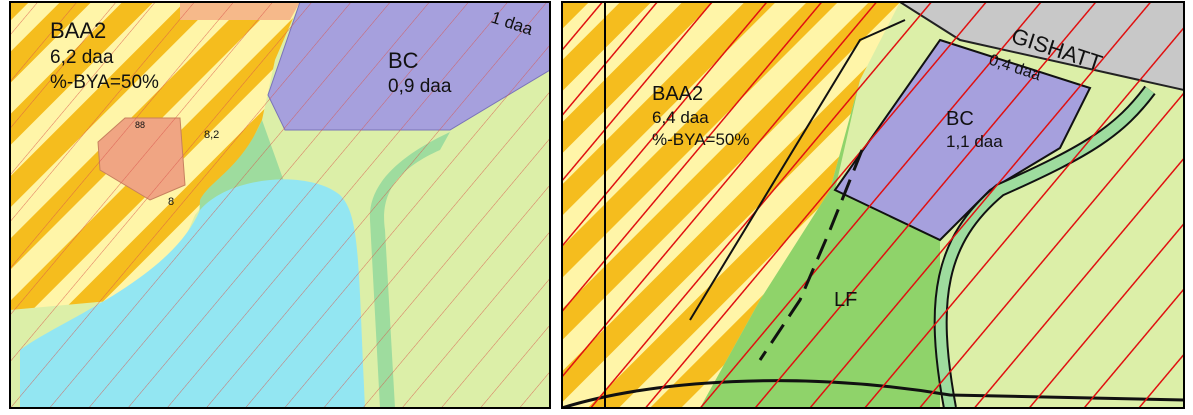 The image size is (1193, 415). What do you see at coordinates (82, 57) in the screenshot?
I see `zone-area: 6,2 daa` at bounding box center [82, 57].